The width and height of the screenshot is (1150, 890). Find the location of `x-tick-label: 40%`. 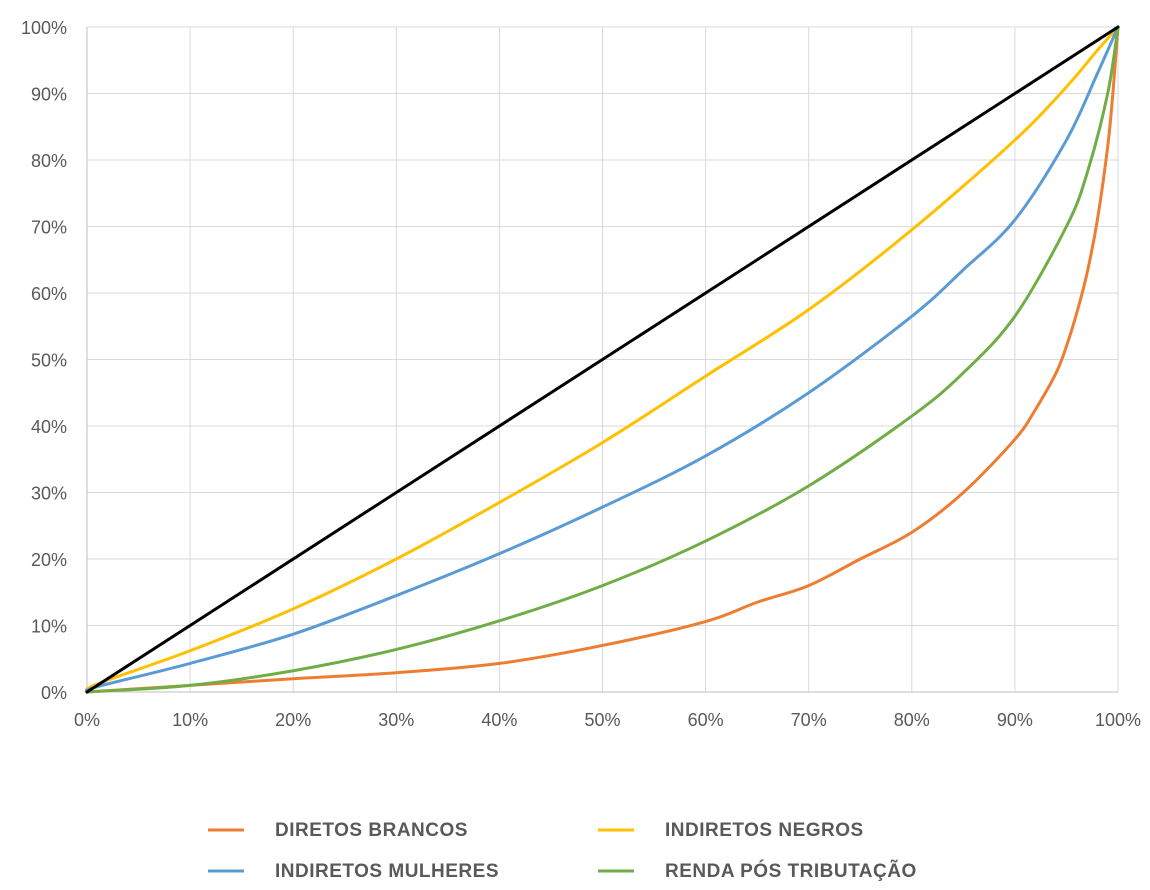

x-tick-label: 40% is located at coordinates (499, 720).